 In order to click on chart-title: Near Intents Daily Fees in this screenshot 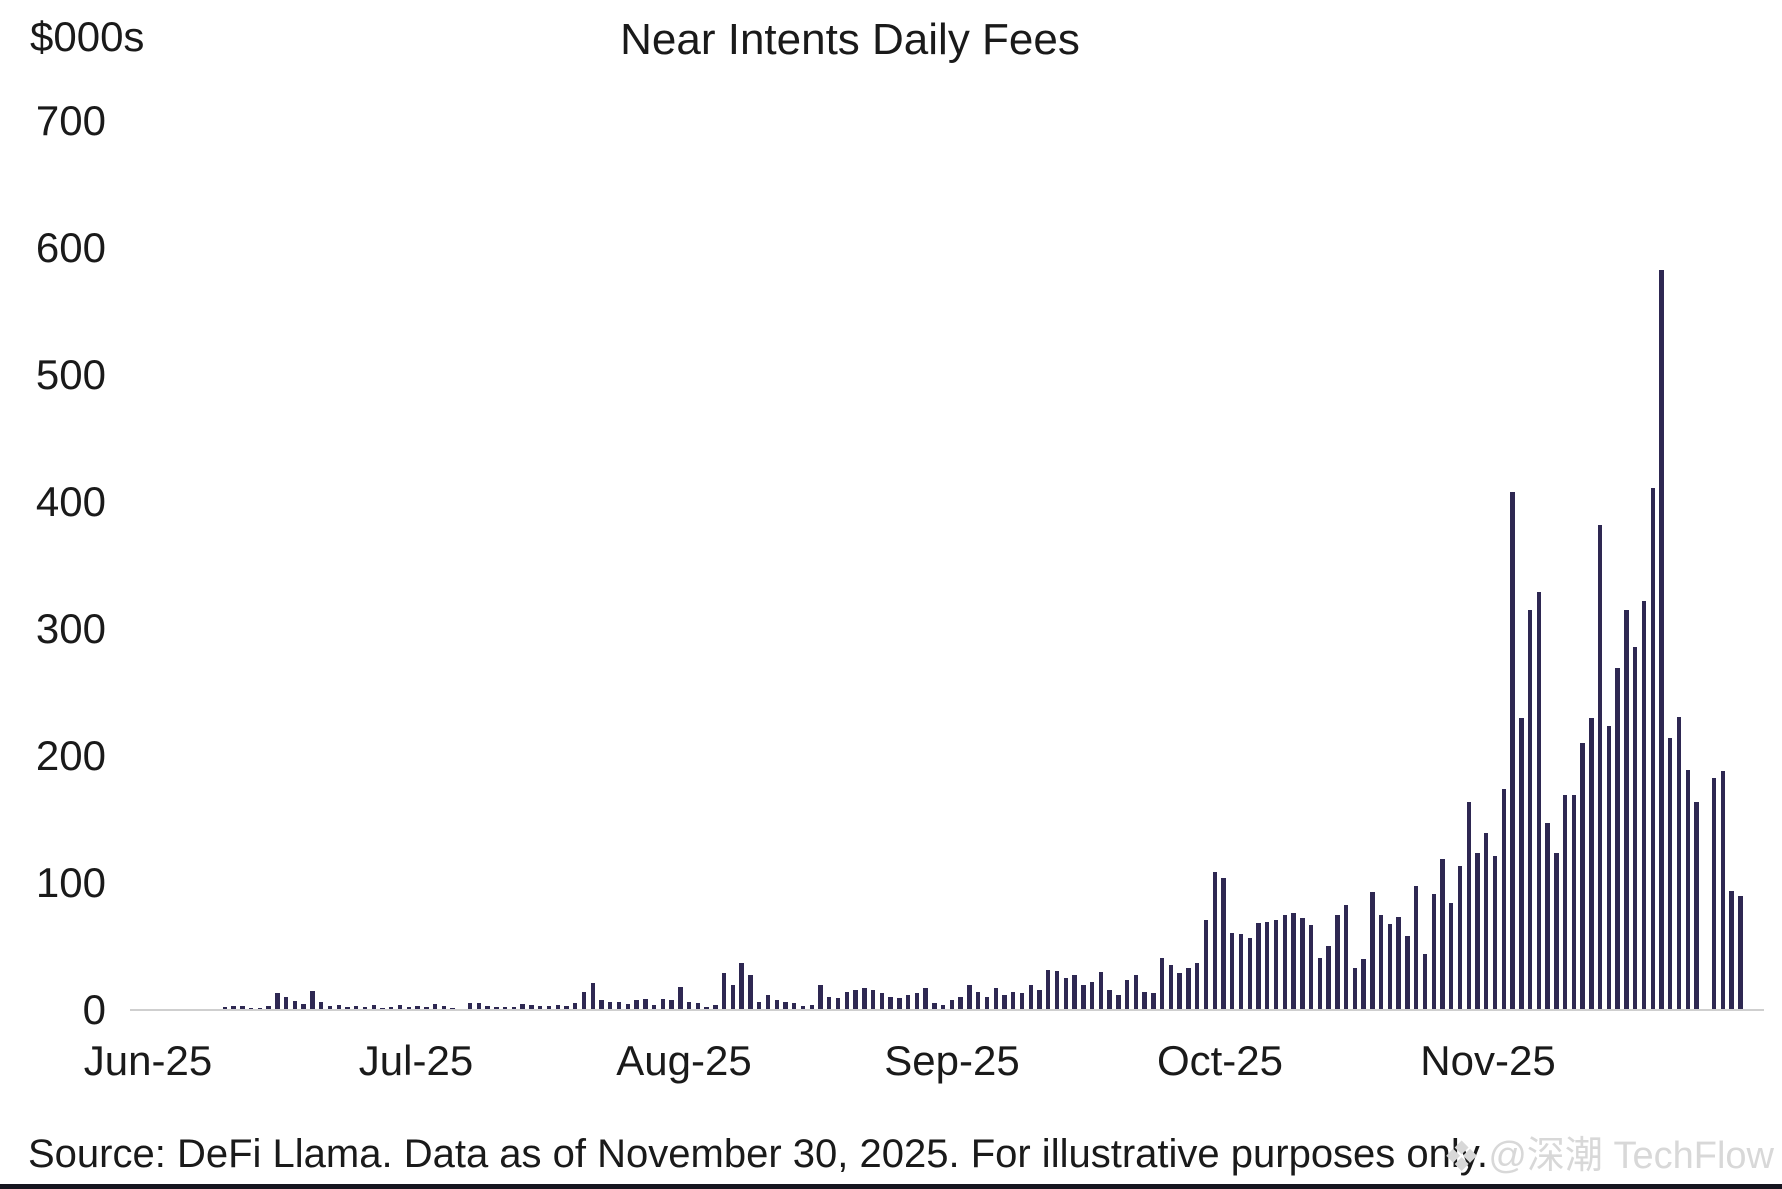, I will do `click(850, 39)`.